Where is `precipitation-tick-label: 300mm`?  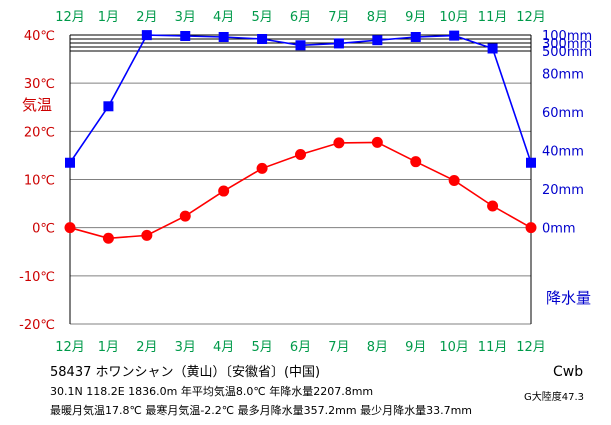 precipitation-tick-label: 300mm is located at coordinates (567, 44).